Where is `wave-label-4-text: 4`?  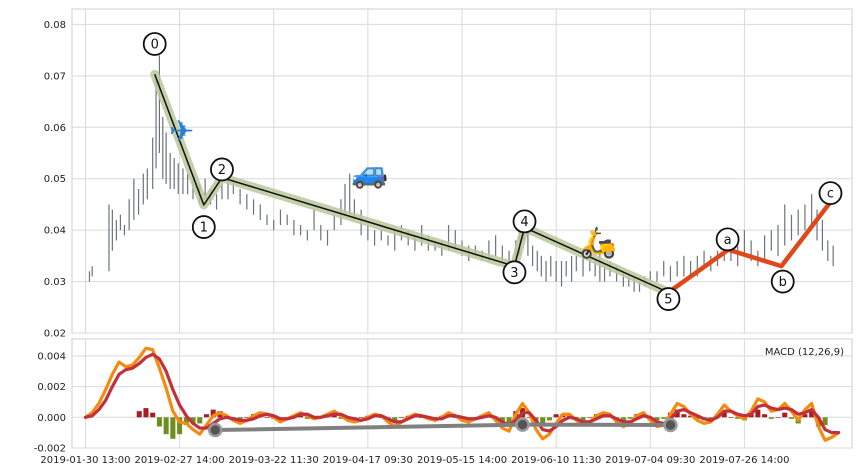
wave-label-4-text: 4 is located at coordinates (524, 222).